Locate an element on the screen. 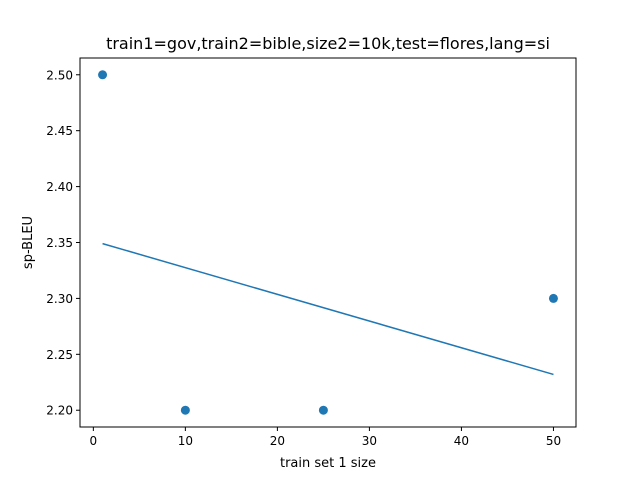 The image size is (640, 480). y-axis: 2.20 2.25 2.30 2.35 2.40 2.45 2.50 is located at coordinates (63, 243).